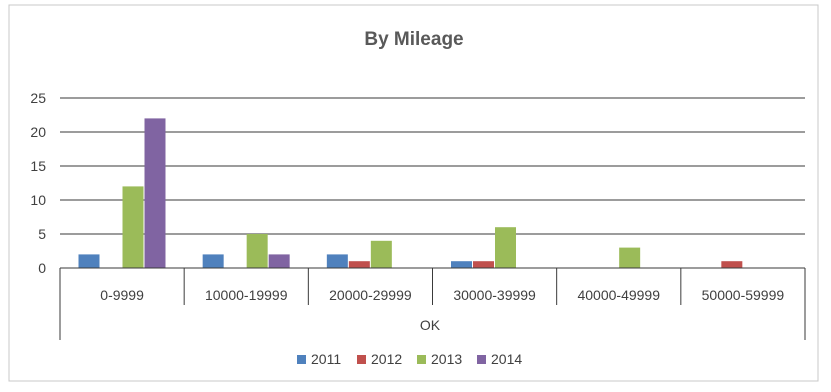  What do you see at coordinates (42, 234) in the screenshot?
I see `y-tick-label: 5` at bounding box center [42, 234].